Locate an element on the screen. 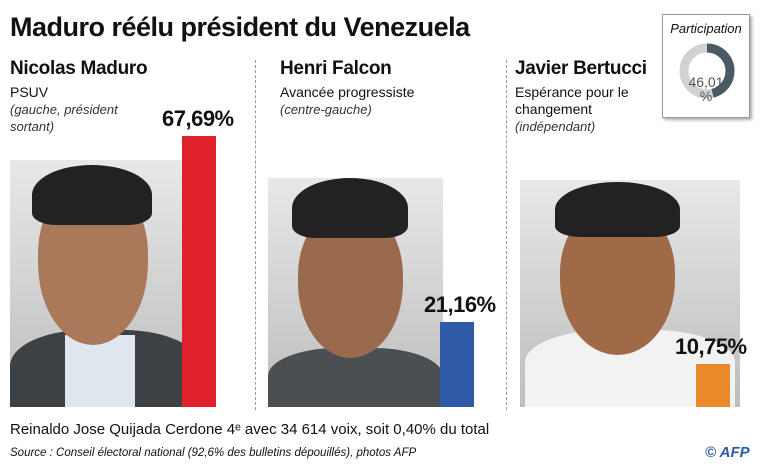 This screenshot has height=471, width=768. candidate-party: PSUV is located at coordinates (29, 92).